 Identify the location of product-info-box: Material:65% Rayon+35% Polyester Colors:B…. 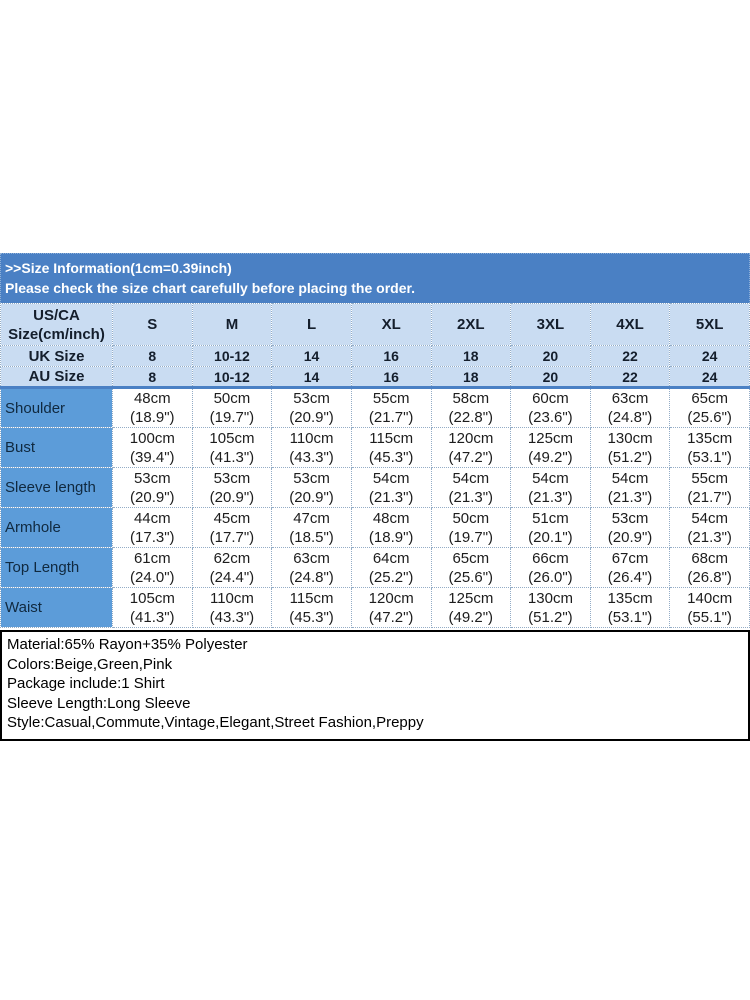
(375, 685).